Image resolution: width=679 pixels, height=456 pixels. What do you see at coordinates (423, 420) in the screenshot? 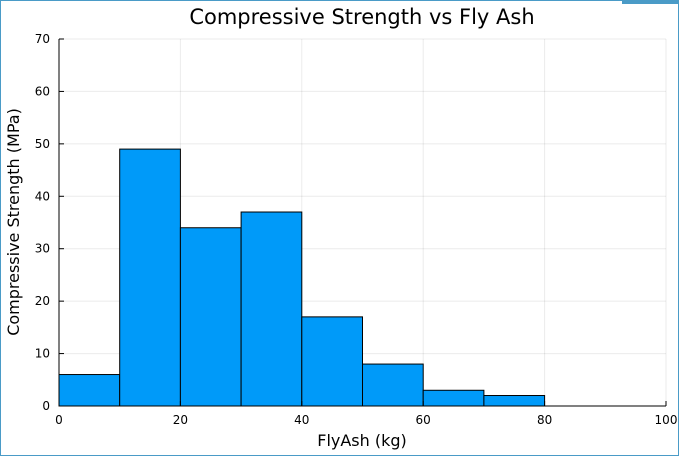
I see `x-tick-label: 60` at bounding box center [423, 420].